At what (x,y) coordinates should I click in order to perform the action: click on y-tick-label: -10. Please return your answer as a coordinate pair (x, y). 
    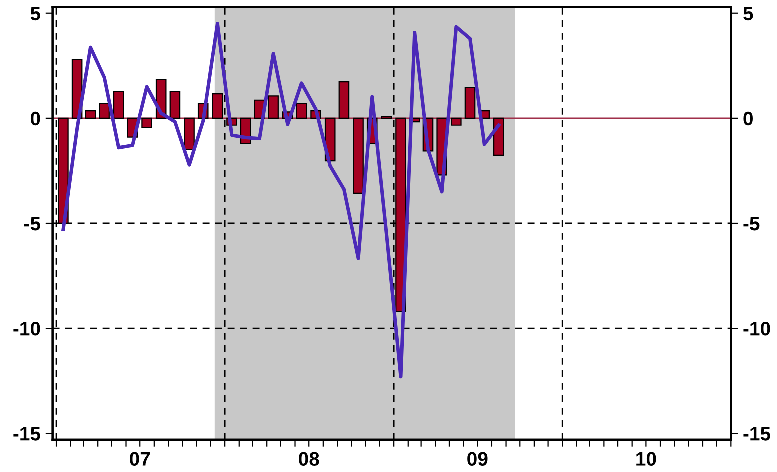
    Looking at the image, I should click on (27, 329).